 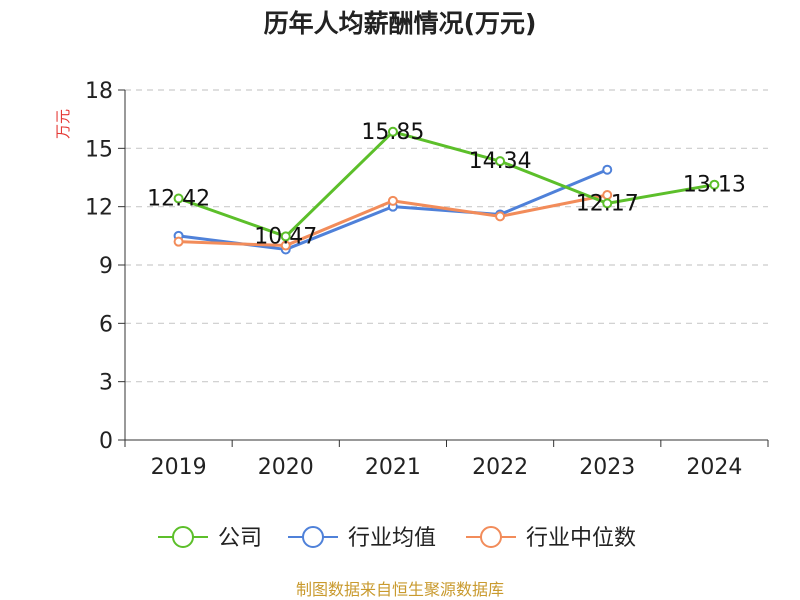 I want to click on y-tick-label: 0, so click(x=106, y=441).